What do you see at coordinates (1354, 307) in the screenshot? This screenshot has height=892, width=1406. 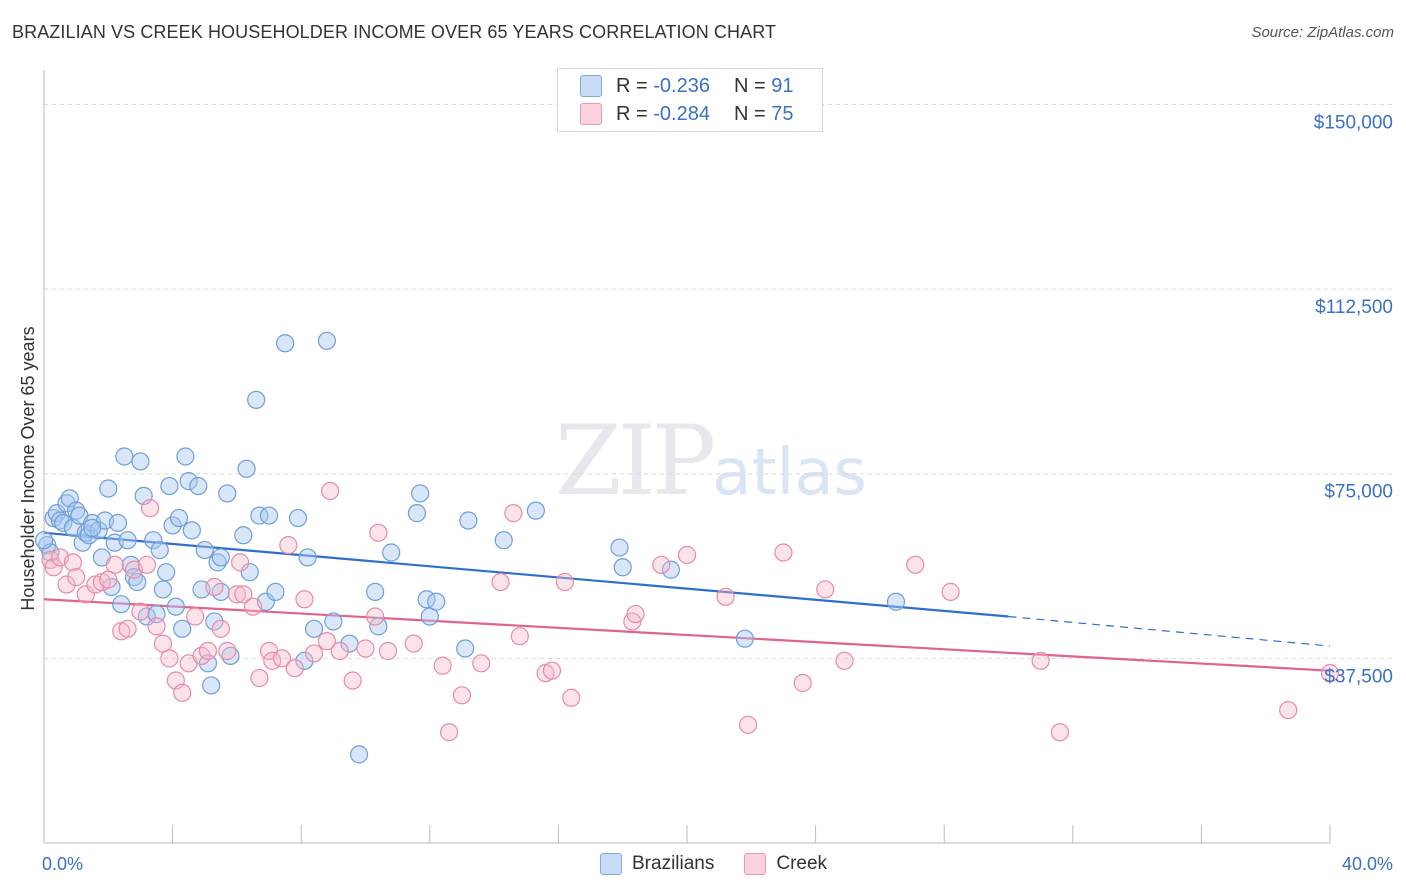 I see `y-tick-label: $112,500` at bounding box center [1354, 307].